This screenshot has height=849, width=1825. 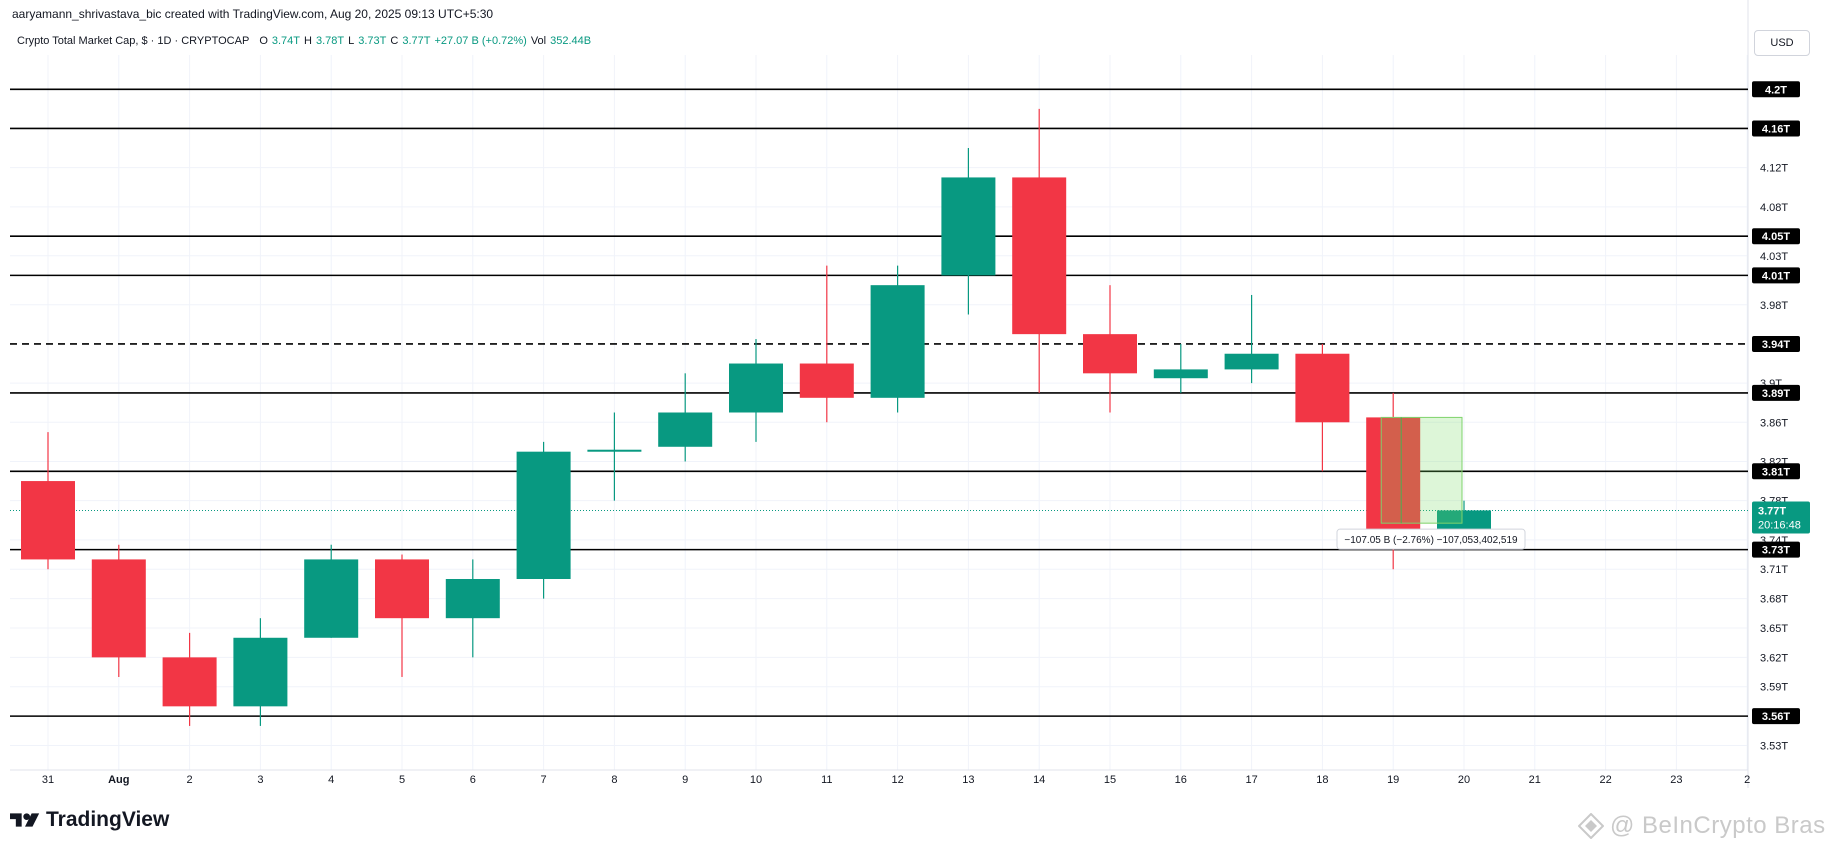 I want to click on level-price-label: 3.81T, so click(x=1776, y=472).